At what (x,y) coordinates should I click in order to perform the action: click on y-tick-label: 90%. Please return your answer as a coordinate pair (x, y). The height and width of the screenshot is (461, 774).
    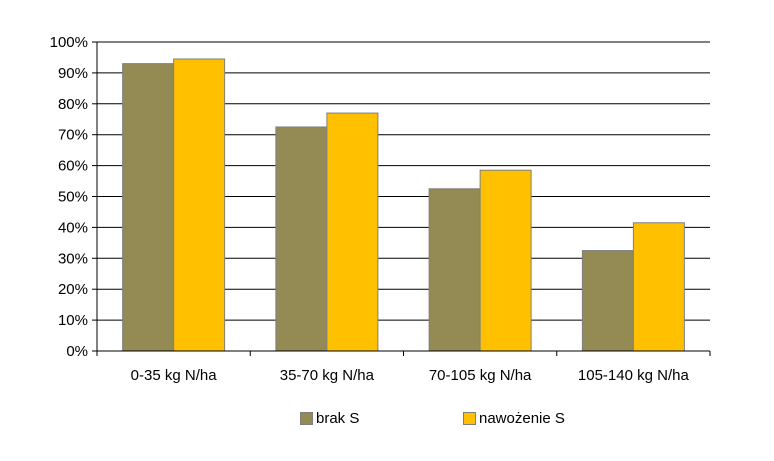
    Looking at the image, I should click on (73, 73).